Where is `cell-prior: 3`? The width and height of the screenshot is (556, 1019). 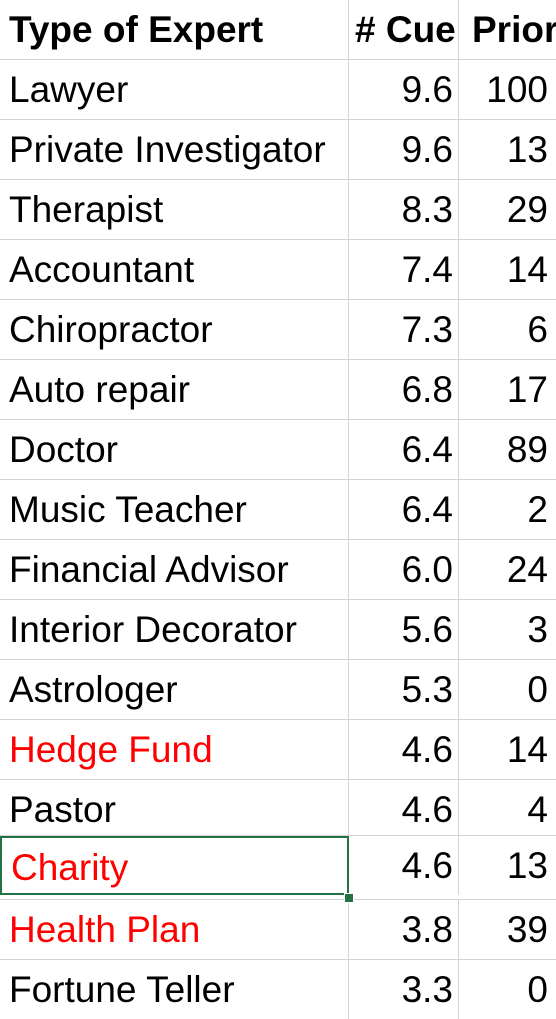
cell-prior: 3 is located at coordinates (537, 629).